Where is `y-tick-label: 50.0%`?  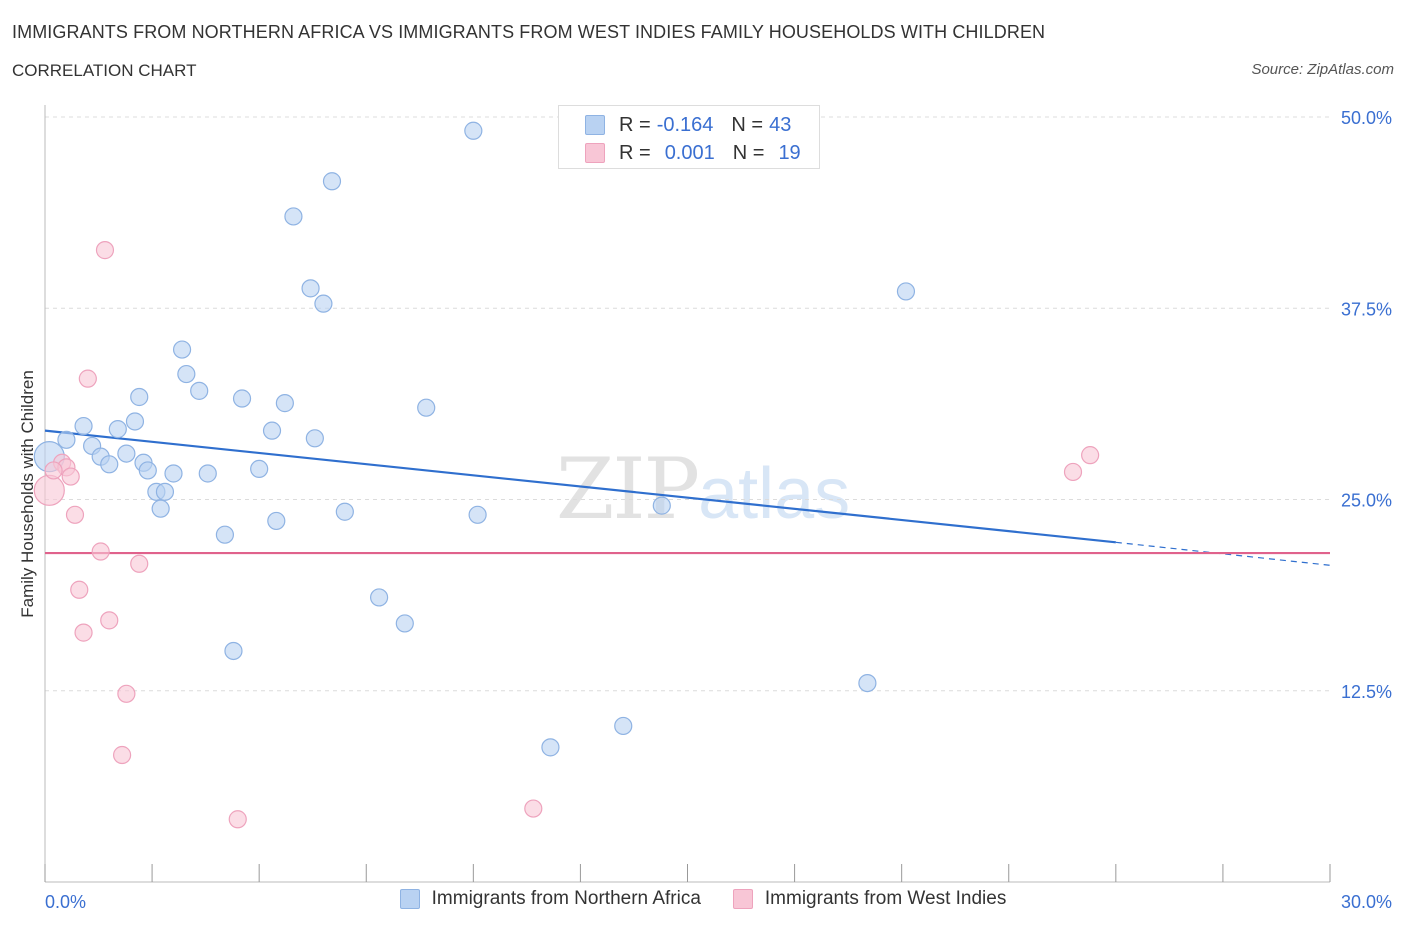 y-tick-label: 50.0% is located at coordinates (1366, 118).